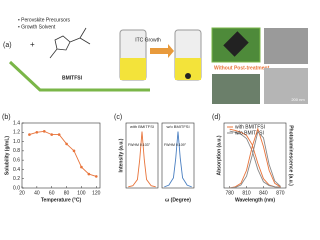 Image resolution: width=320 pixels, height=240 pixels. What do you see at coordinates (32, 44) in the screenshot?
I see `plus: +` at bounding box center [32, 44].